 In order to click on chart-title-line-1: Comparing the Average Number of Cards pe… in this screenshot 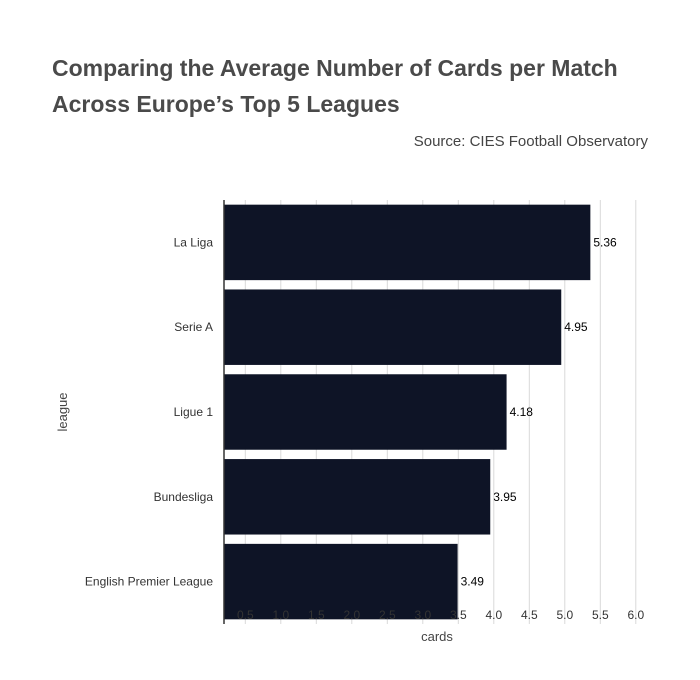, I will do `click(335, 68)`.